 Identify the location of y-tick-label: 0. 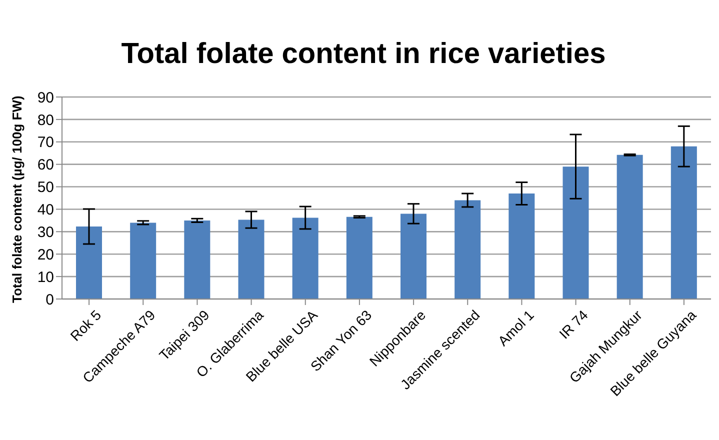
(50, 299).